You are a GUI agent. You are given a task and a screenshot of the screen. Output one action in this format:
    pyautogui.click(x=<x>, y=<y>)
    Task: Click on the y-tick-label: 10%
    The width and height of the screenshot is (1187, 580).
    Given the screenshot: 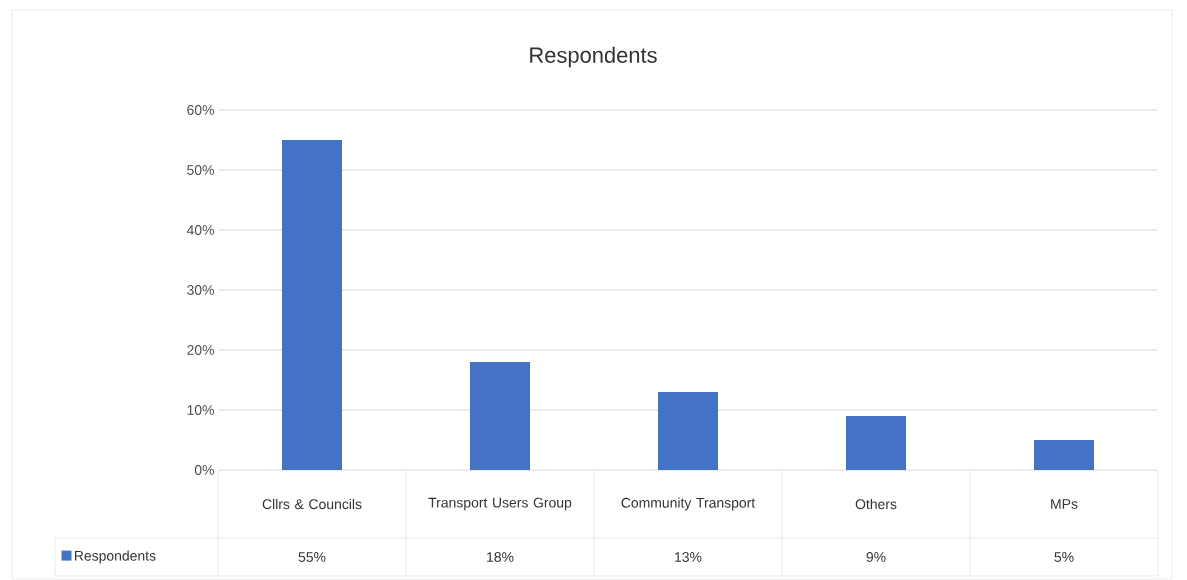 What is the action you would take?
    pyautogui.click(x=200, y=410)
    